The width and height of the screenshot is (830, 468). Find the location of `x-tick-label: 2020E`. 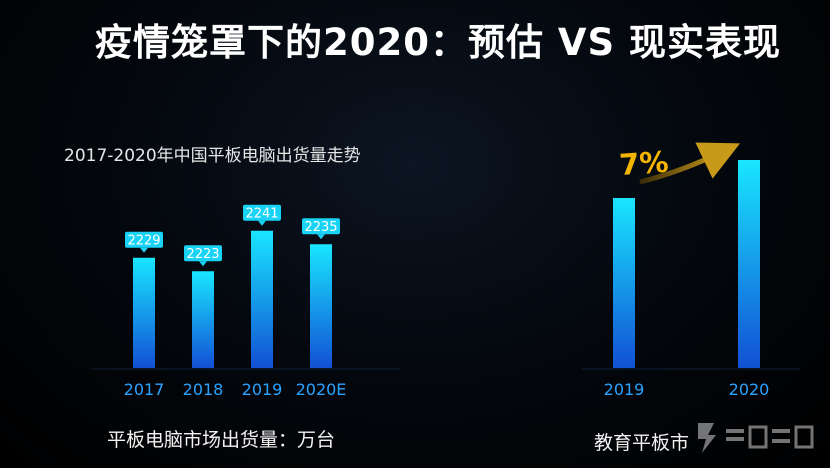

x-tick-label: 2020E is located at coordinates (321, 389).